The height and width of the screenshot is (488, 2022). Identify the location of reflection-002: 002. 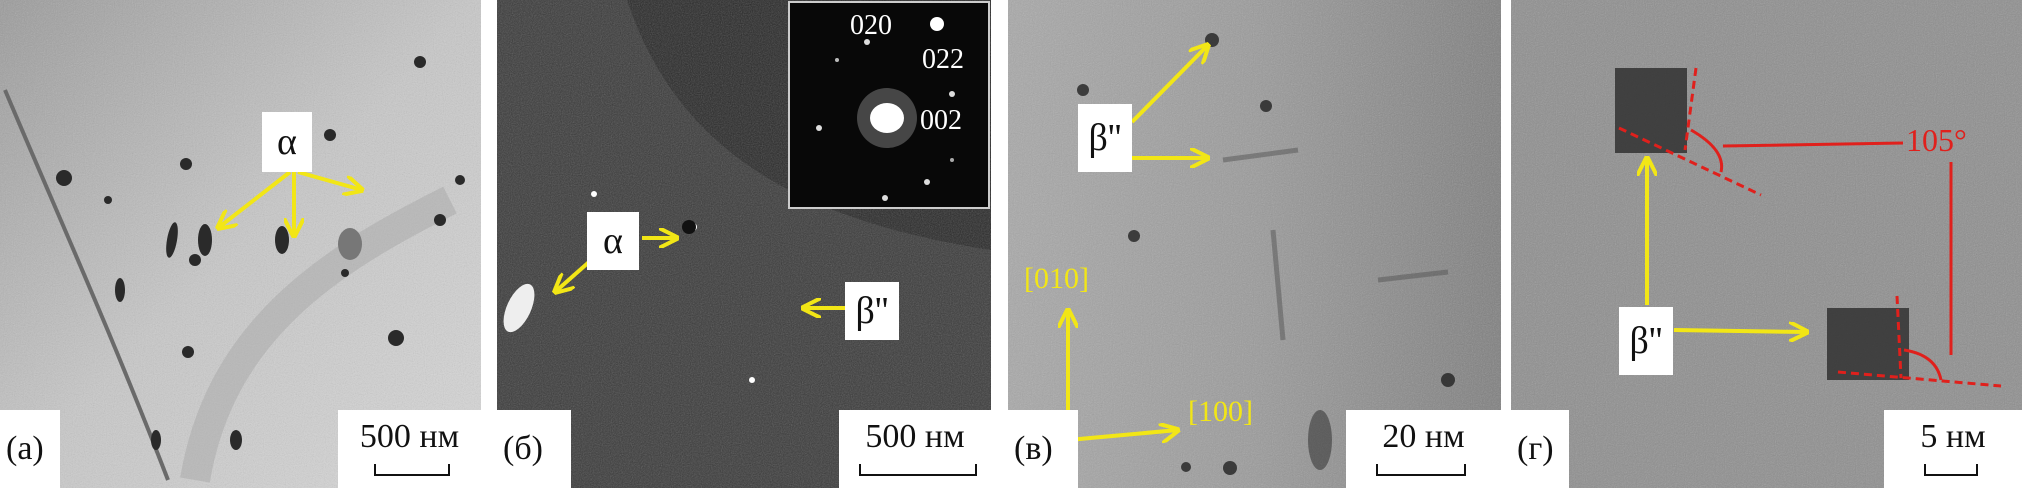
(941, 120).